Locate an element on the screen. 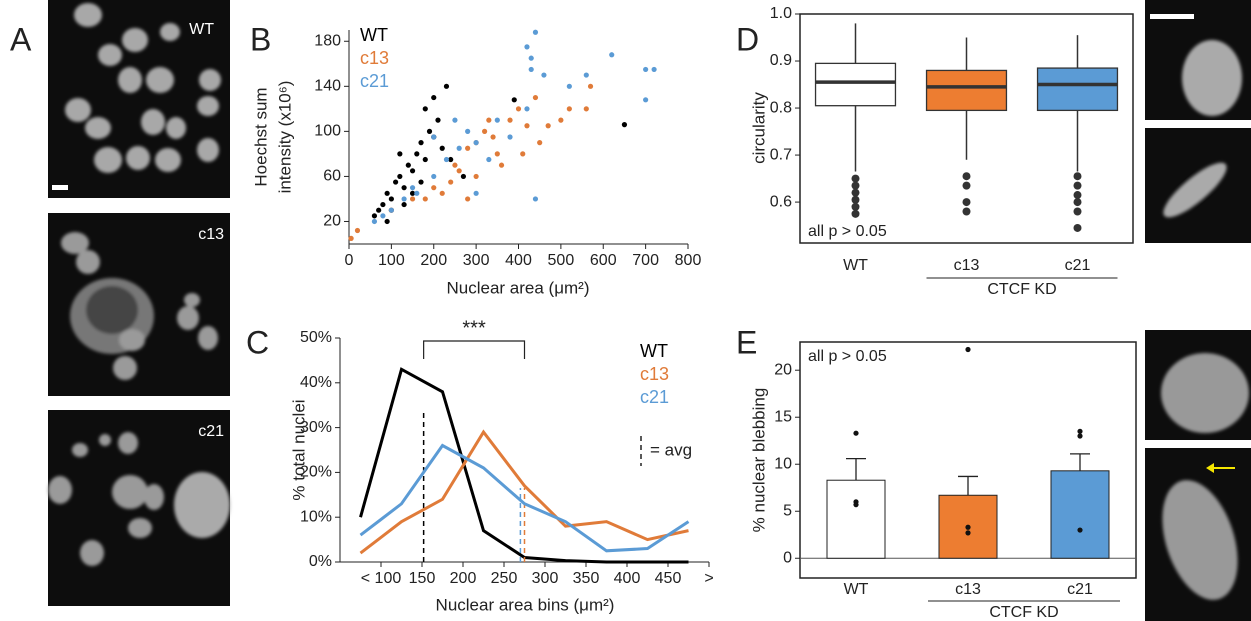  x-tick-label: c13 is located at coordinates (968, 589).